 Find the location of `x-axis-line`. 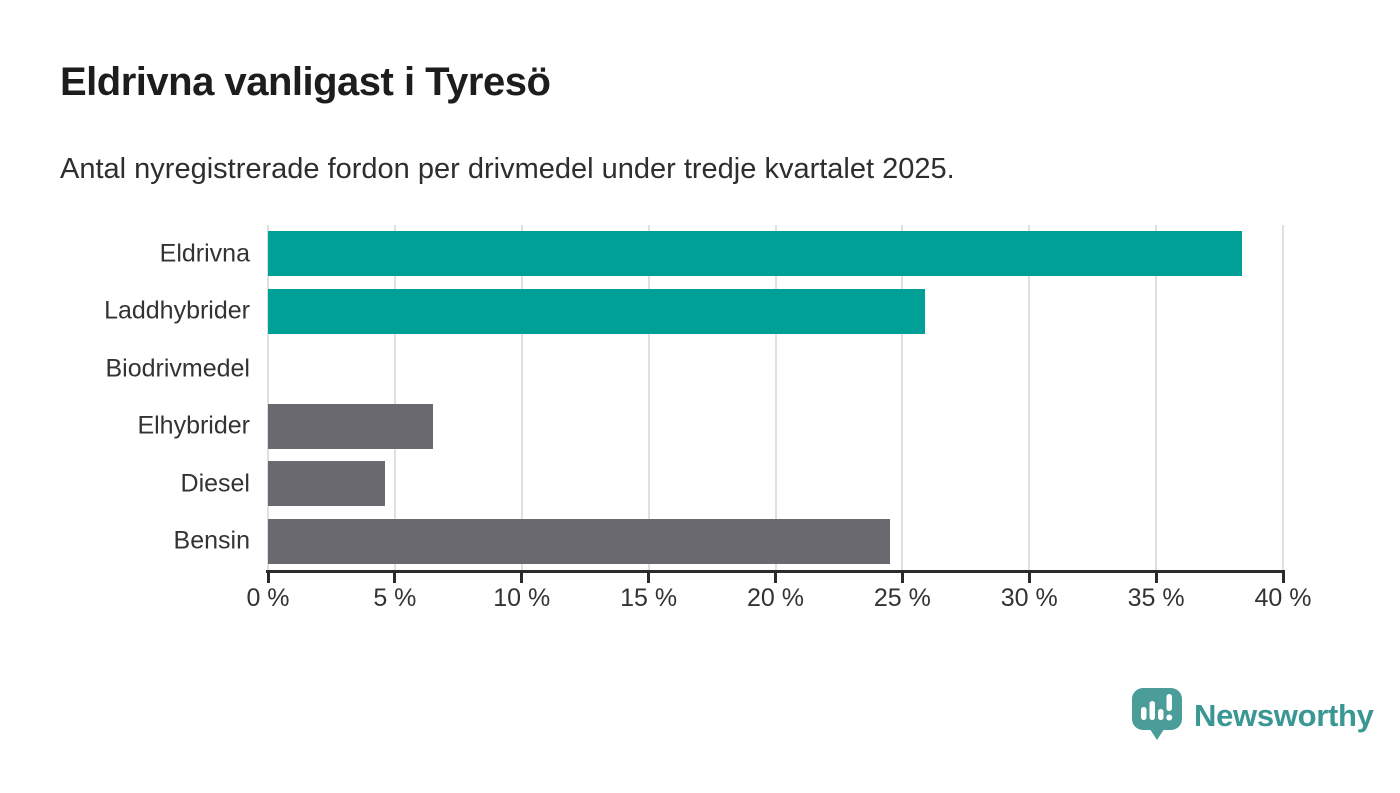

x-axis-line is located at coordinates (775, 571).